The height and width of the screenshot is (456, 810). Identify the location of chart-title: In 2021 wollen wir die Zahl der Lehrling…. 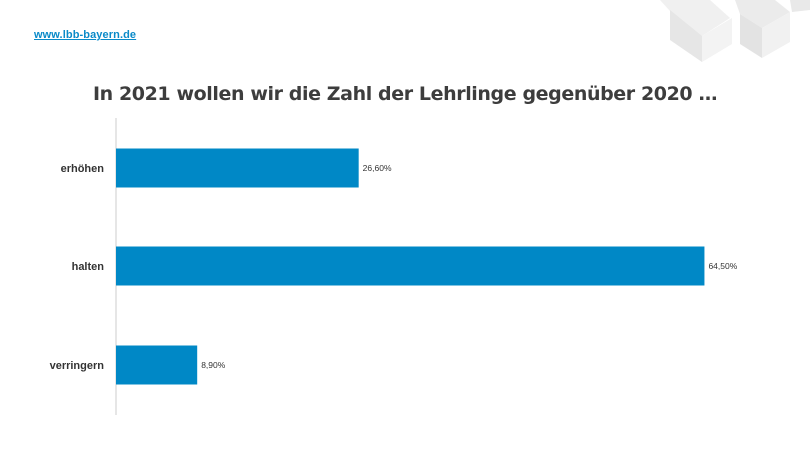
(405, 94).